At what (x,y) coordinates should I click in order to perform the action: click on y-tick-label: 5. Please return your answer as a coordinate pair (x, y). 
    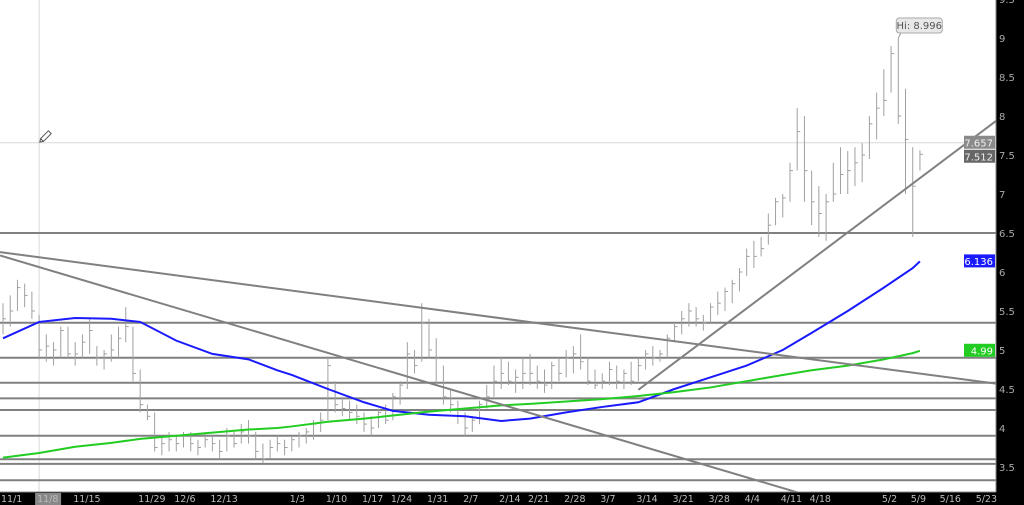
    Looking at the image, I should click on (1002, 351).